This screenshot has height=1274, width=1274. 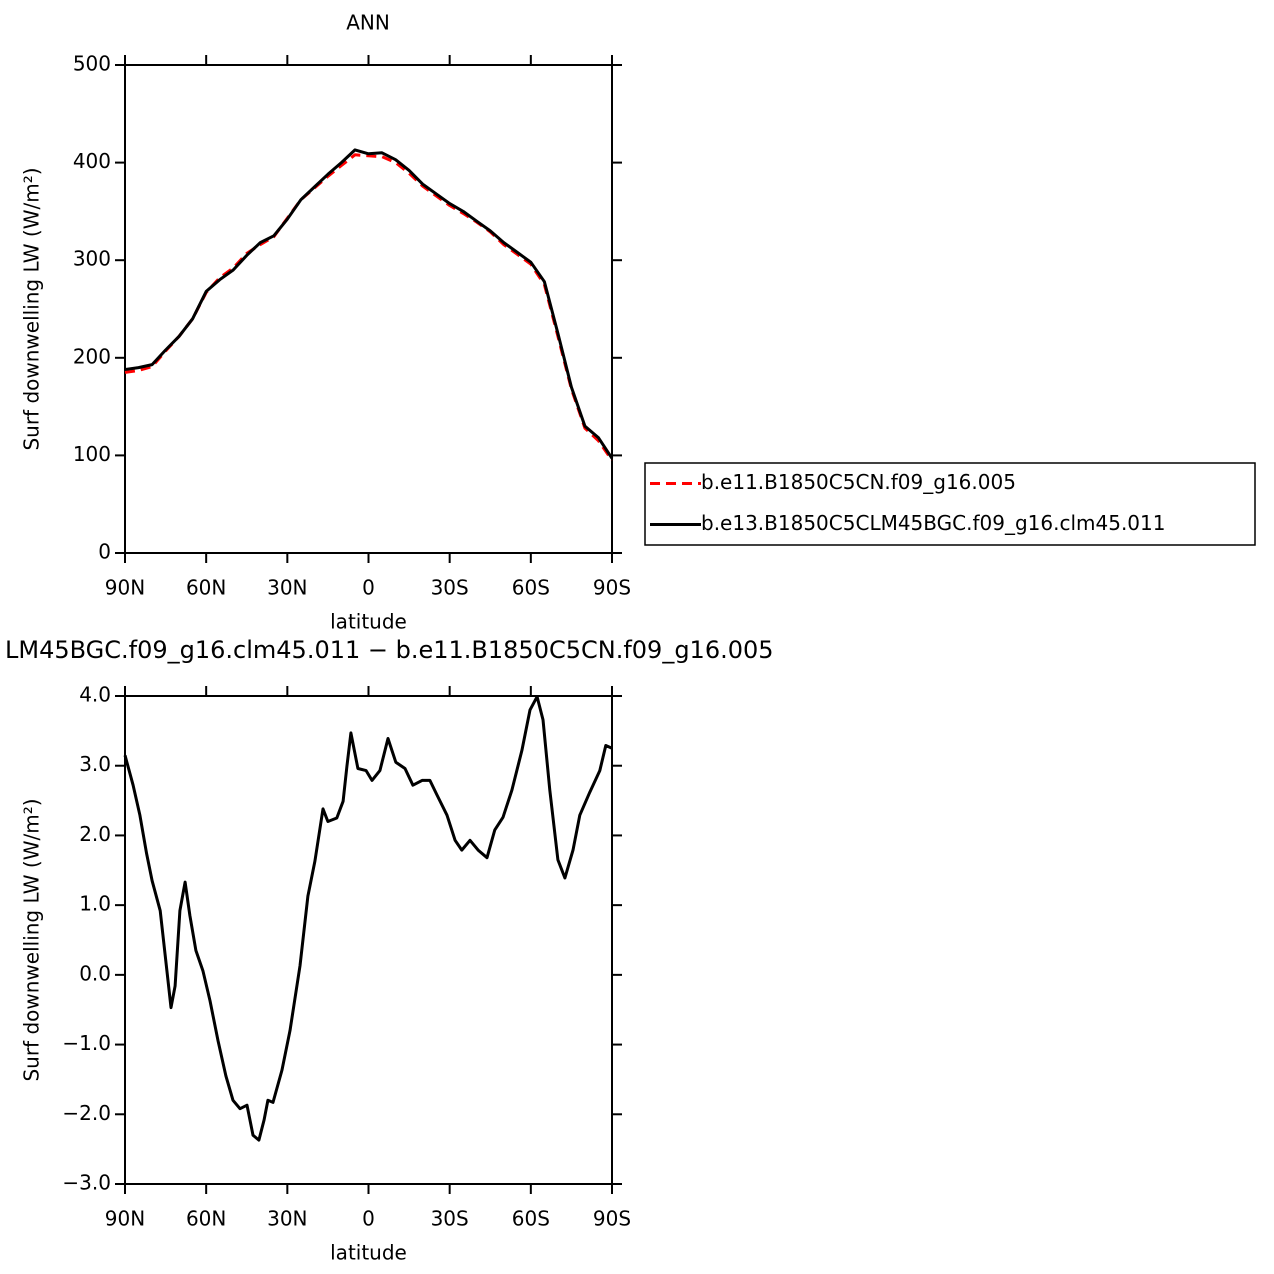 I want to click on y-tick-label: −1.0, so click(x=86, y=1043).